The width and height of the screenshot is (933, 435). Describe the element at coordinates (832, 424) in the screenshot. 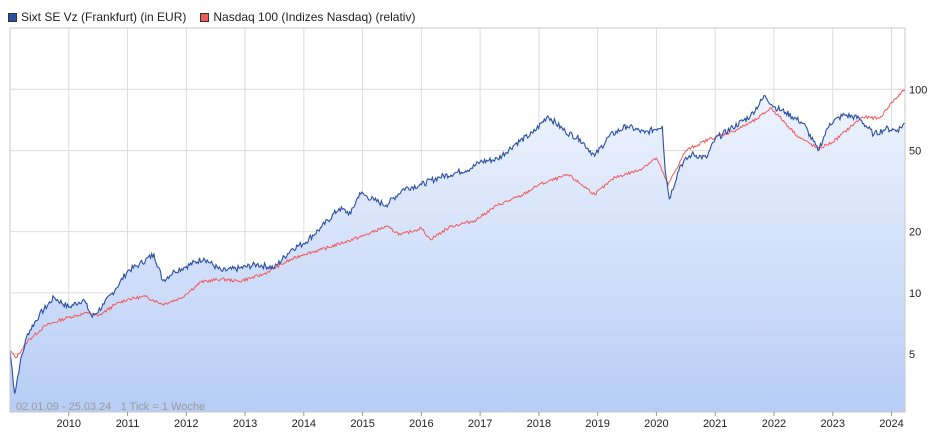

I see `x-tick-label-2023: 2023` at that location.